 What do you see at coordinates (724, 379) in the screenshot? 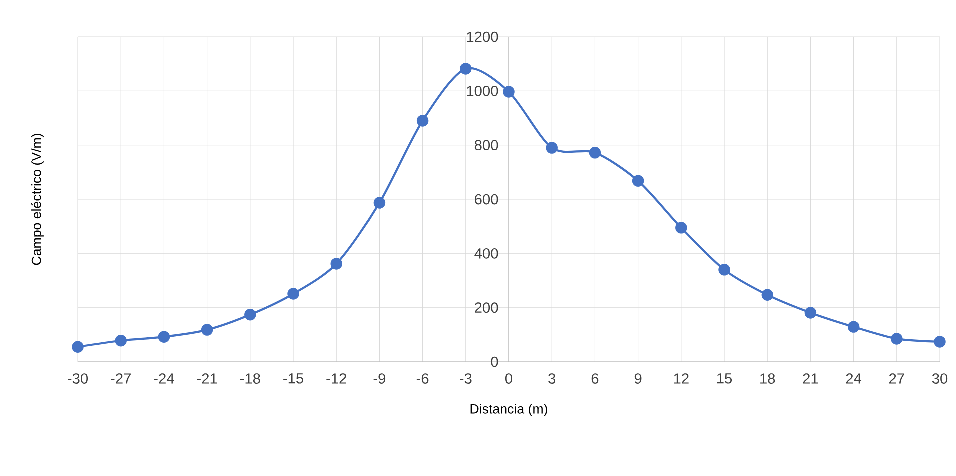
I see `x-tick-label: 15` at bounding box center [724, 379].